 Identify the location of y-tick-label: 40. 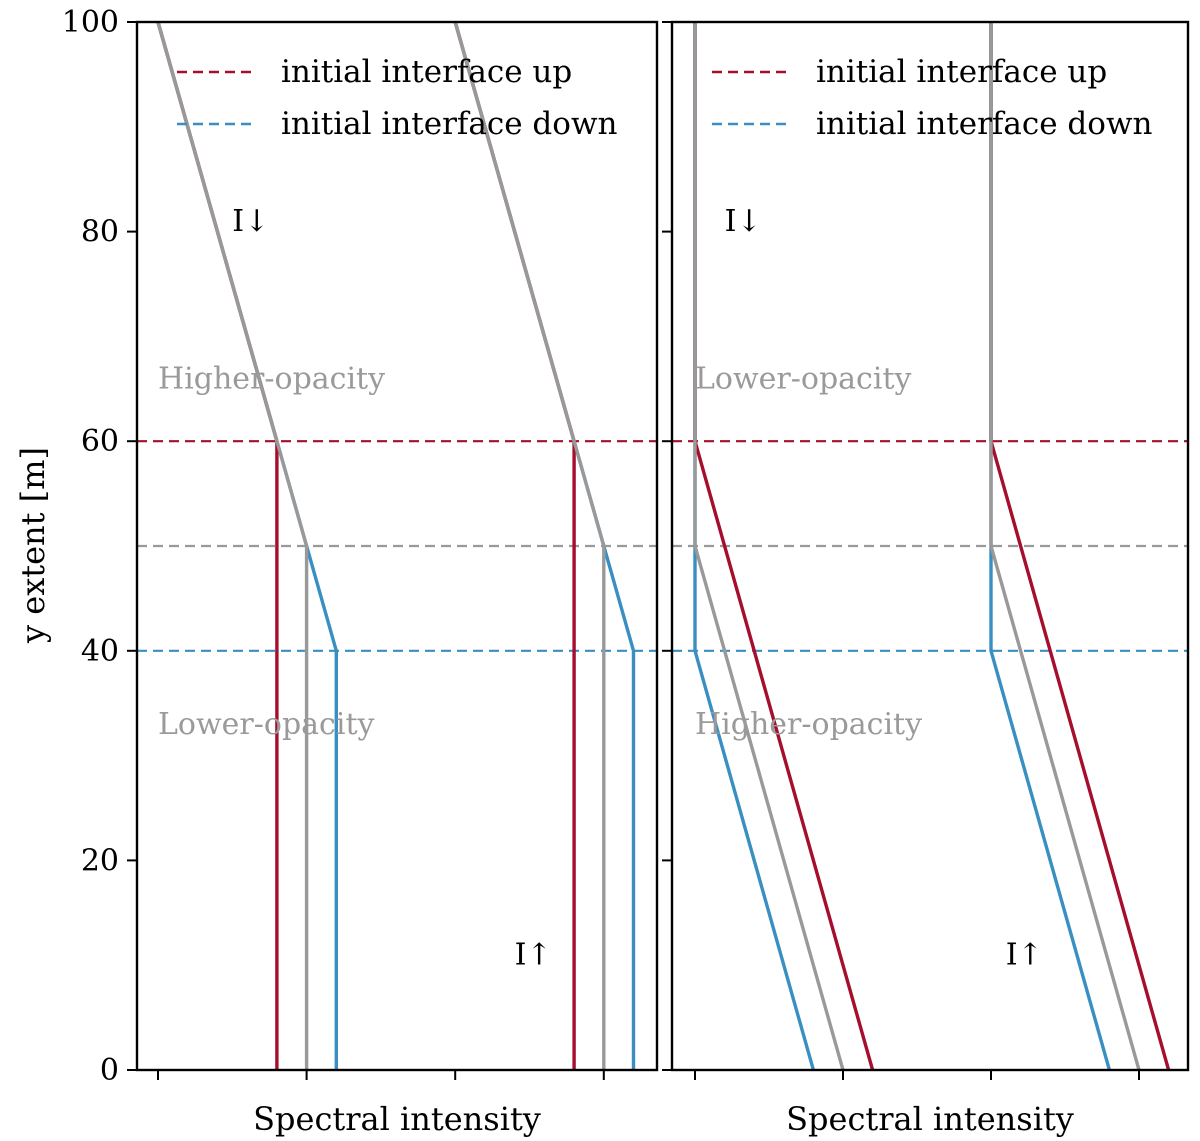
(100, 651).